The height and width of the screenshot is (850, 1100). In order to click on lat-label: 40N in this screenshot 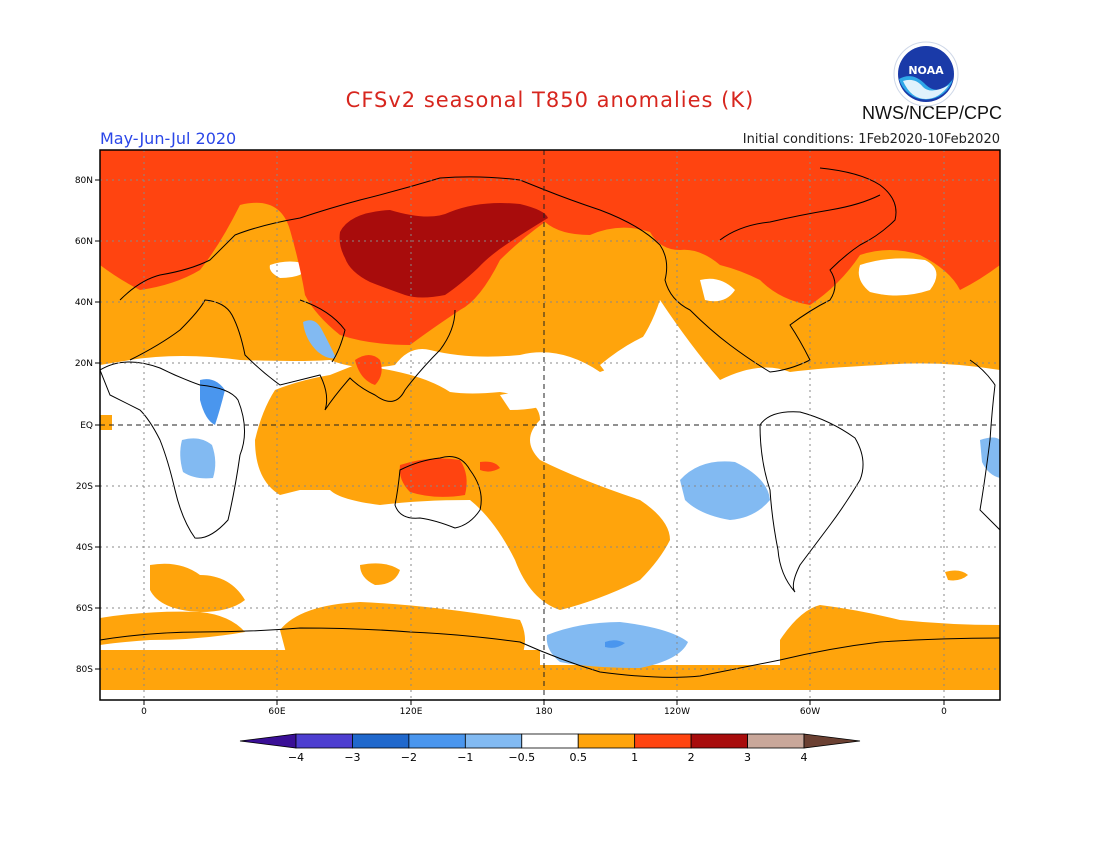, I will do `click(84, 303)`.